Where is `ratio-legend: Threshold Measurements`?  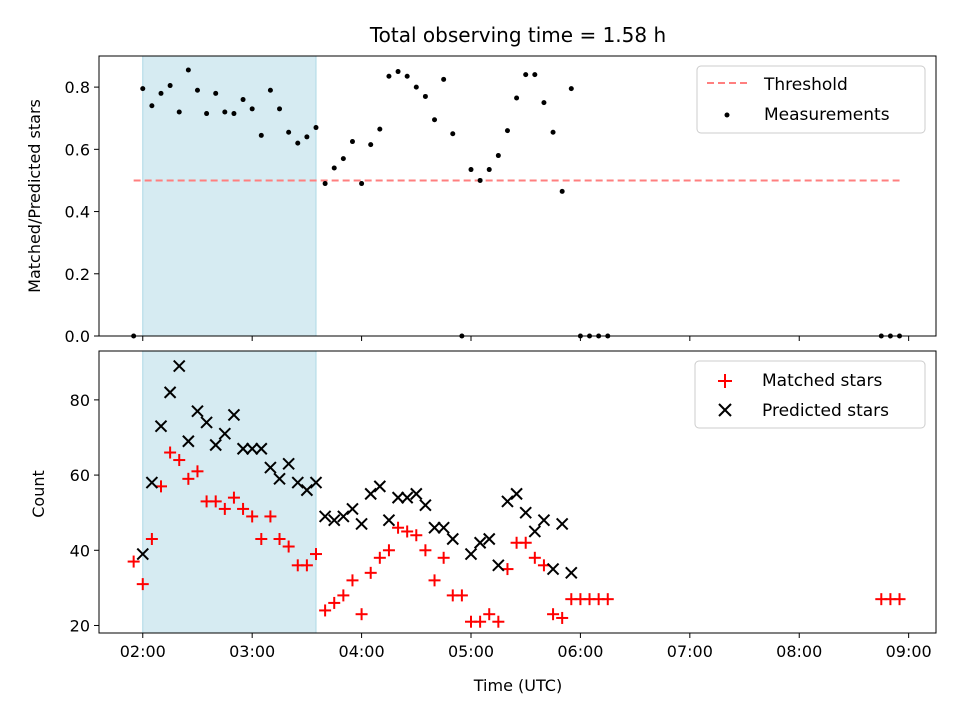
ratio-legend: Threshold Measurements is located at coordinates (811, 99).